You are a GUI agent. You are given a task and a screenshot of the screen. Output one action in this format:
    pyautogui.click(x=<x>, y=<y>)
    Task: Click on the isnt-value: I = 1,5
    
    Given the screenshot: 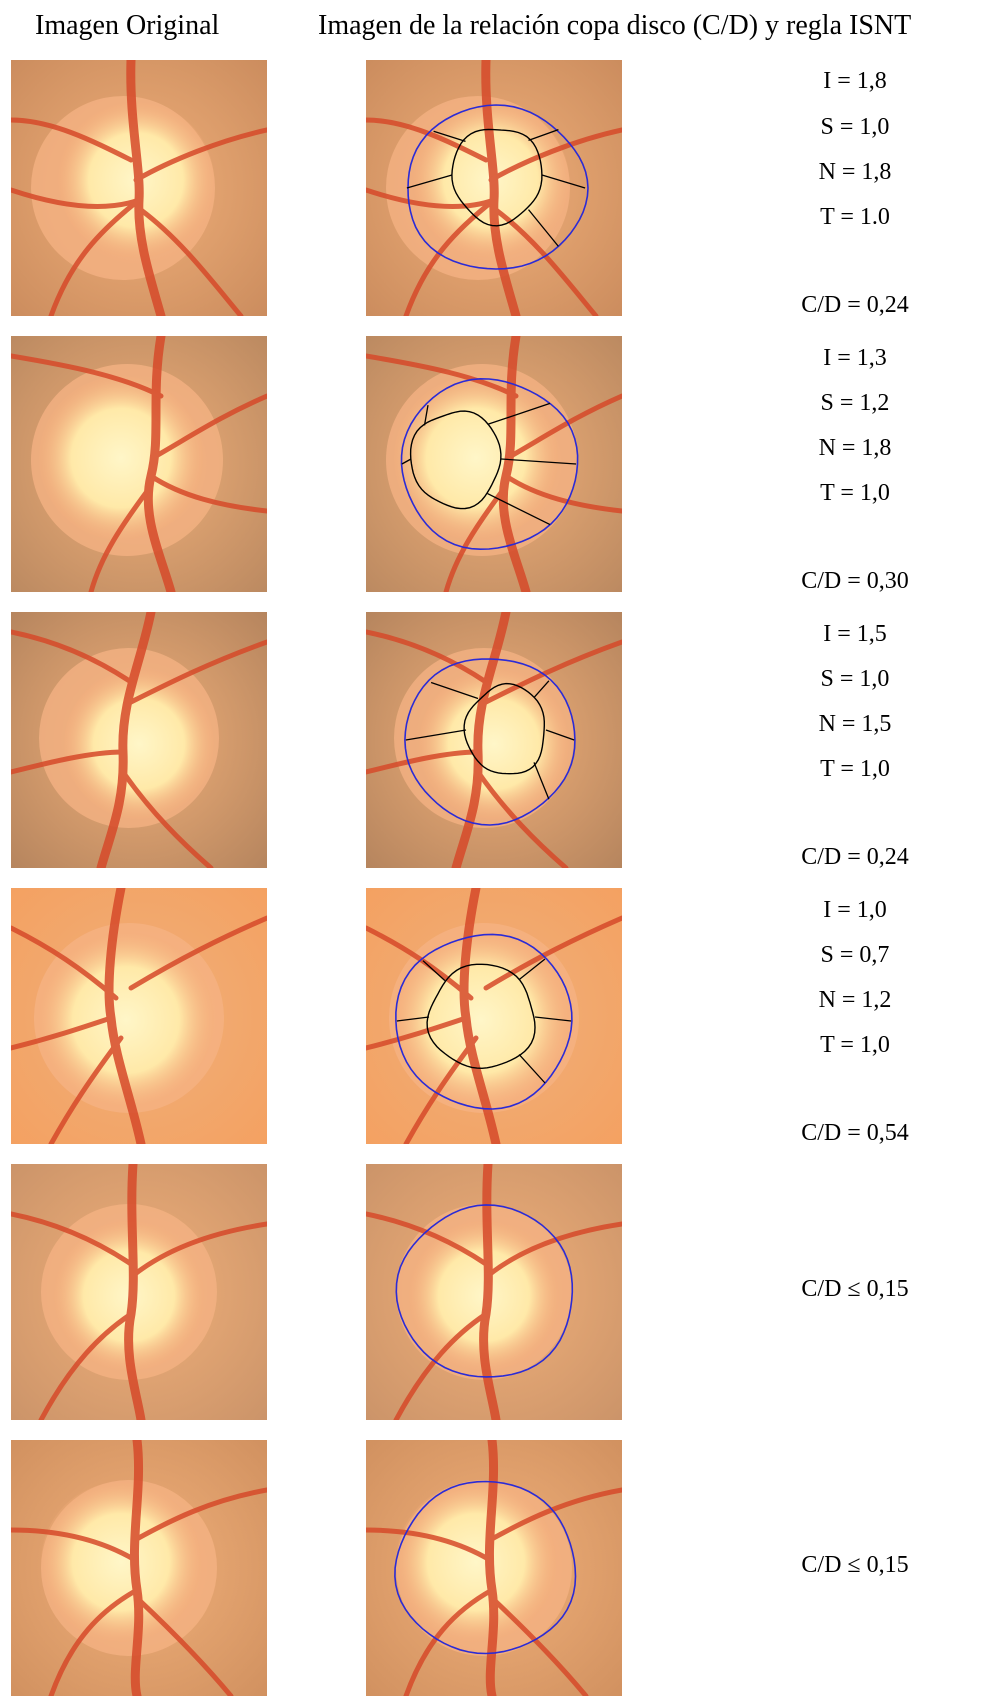 What is the action you would take?
    pyautogui.click(x=855, y=634)
    